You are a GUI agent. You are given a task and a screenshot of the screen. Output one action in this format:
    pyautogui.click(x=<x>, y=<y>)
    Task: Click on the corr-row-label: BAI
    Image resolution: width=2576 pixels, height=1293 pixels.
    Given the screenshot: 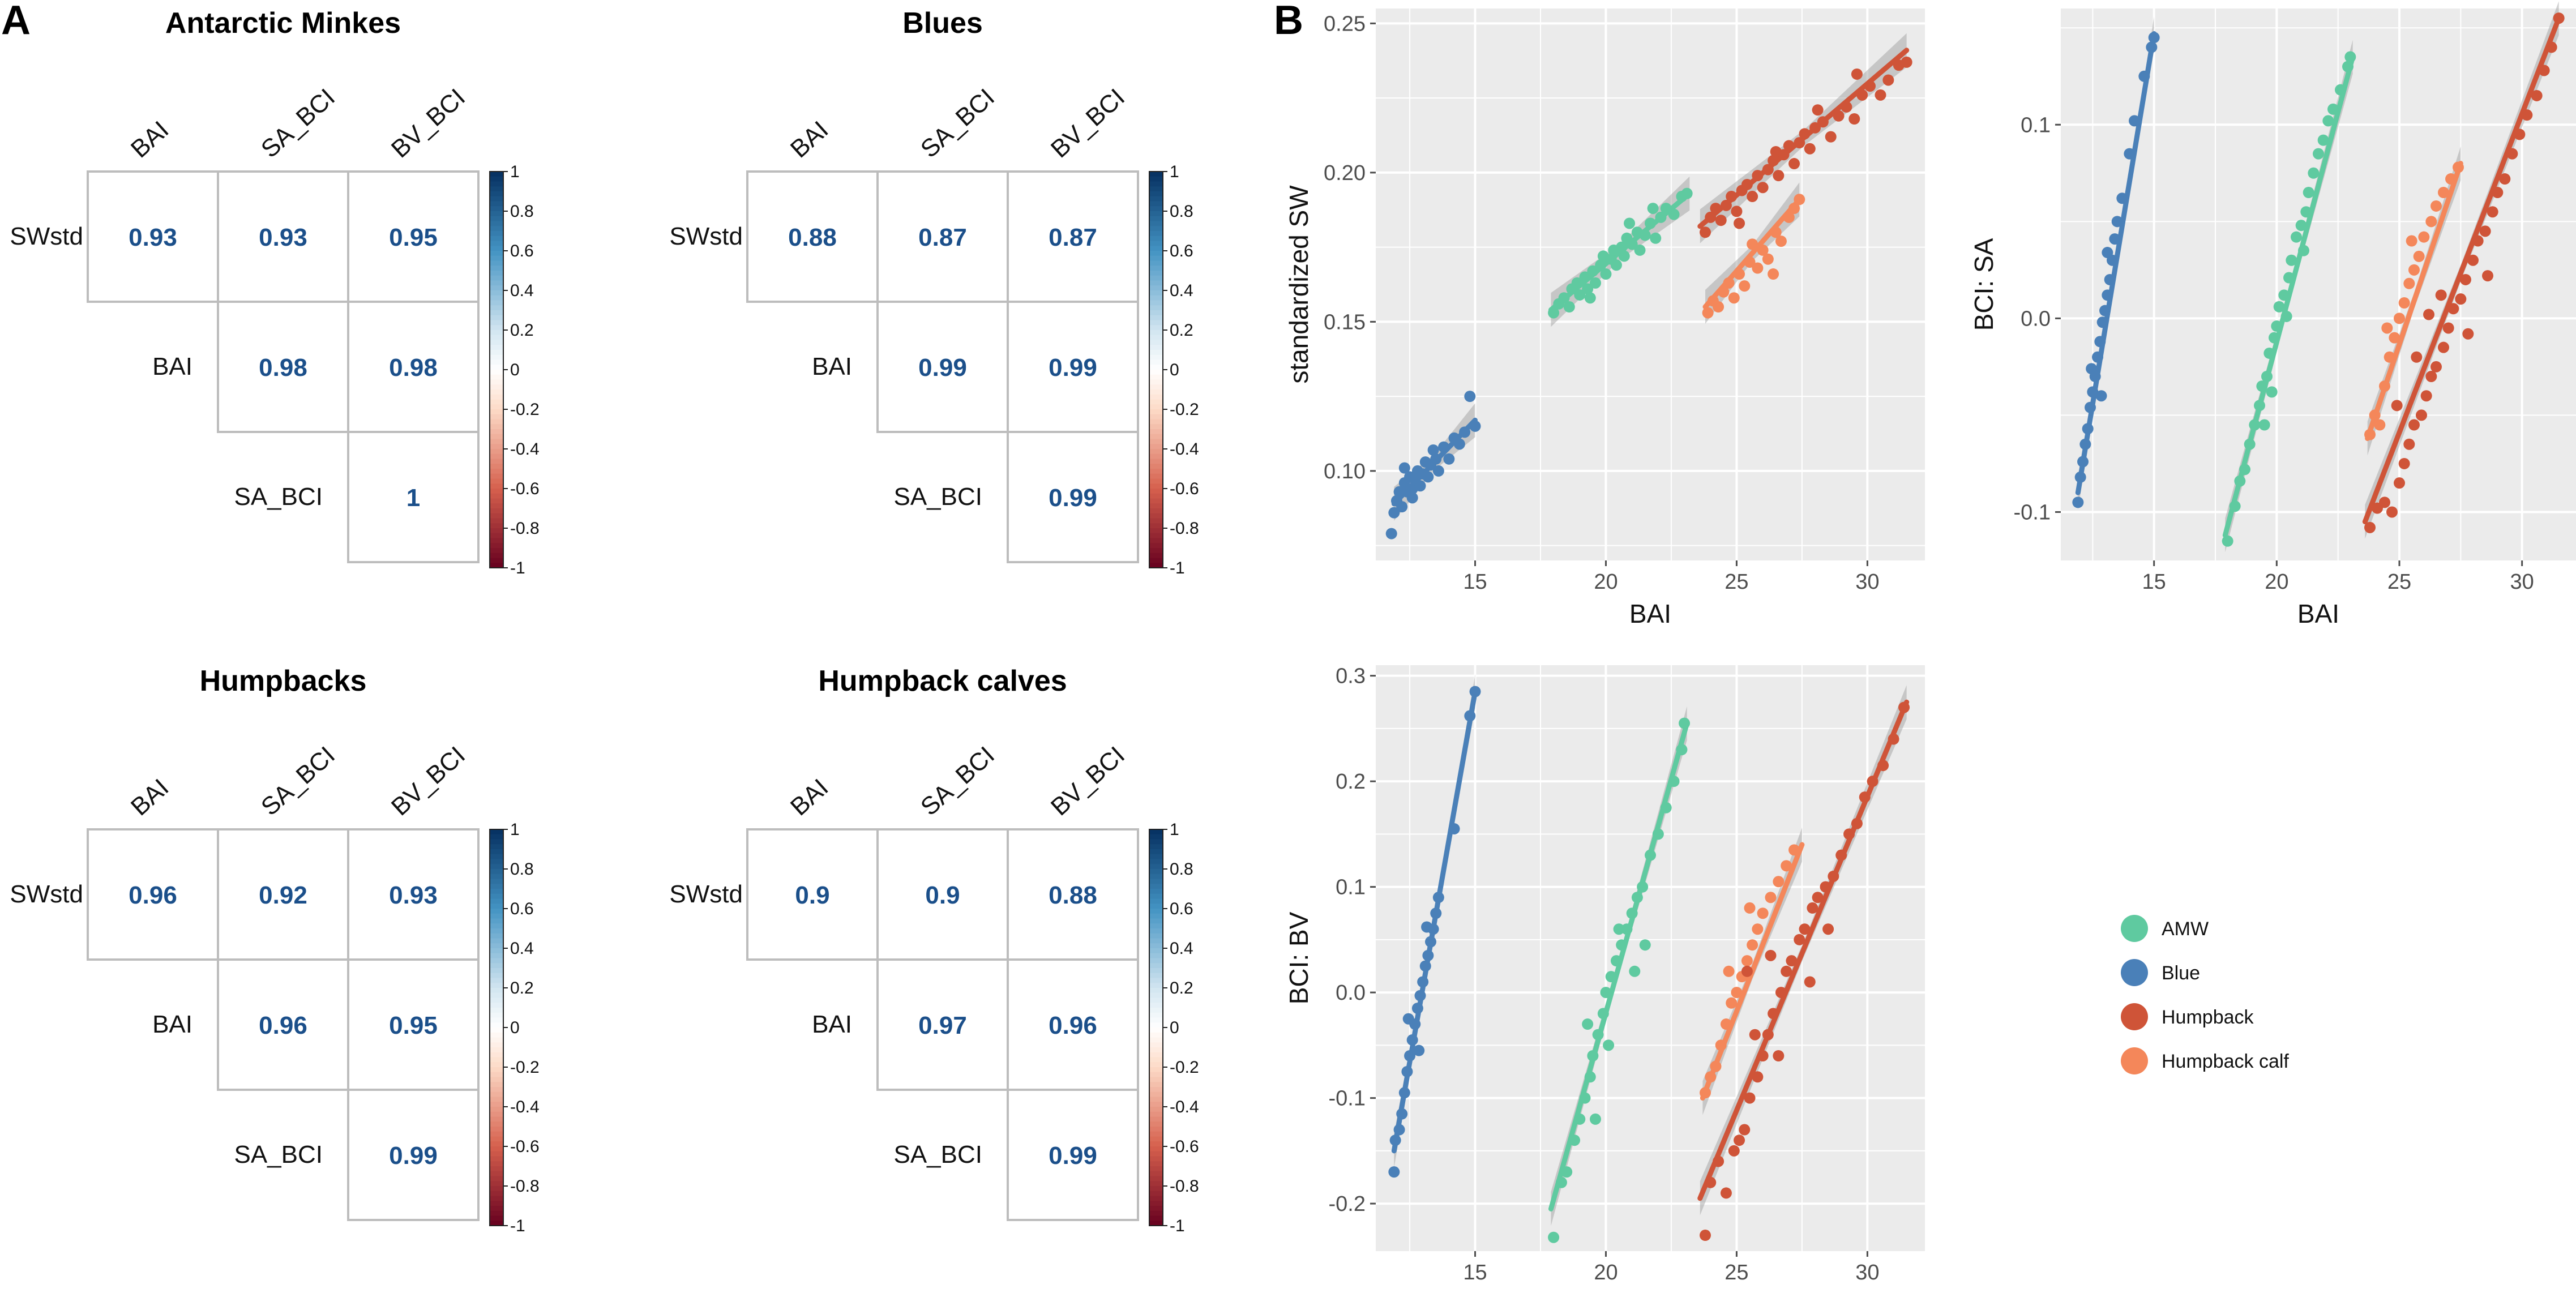 What is the action you would take?
    pyautogui.click(x=172, y=366)
    